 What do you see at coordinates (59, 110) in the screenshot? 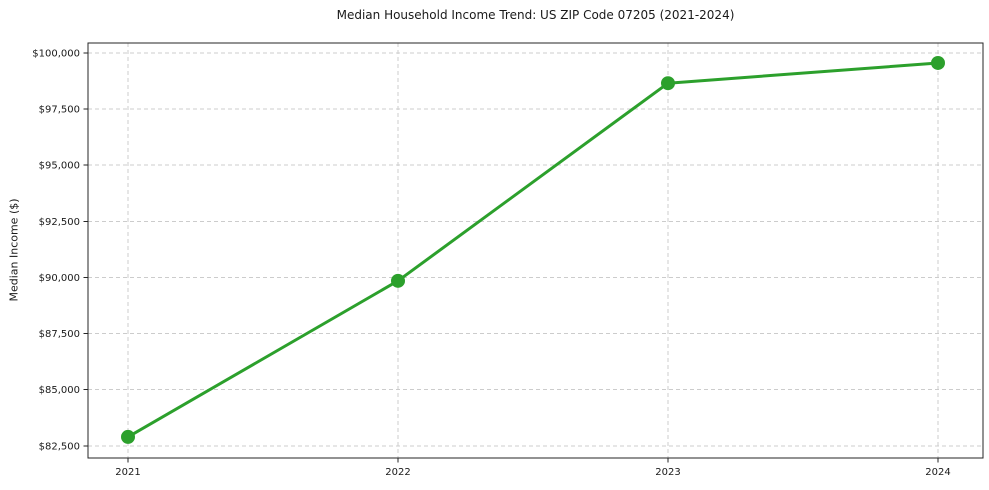
I see `y-tick-label: $97,500` at bounding box center [59, 110].